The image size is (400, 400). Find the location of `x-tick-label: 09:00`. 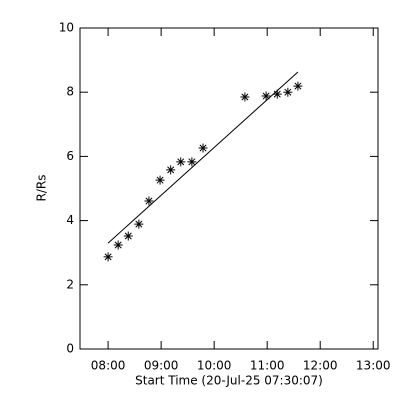

x-tick-label: 09:00 is located at coordinates (161, 366).